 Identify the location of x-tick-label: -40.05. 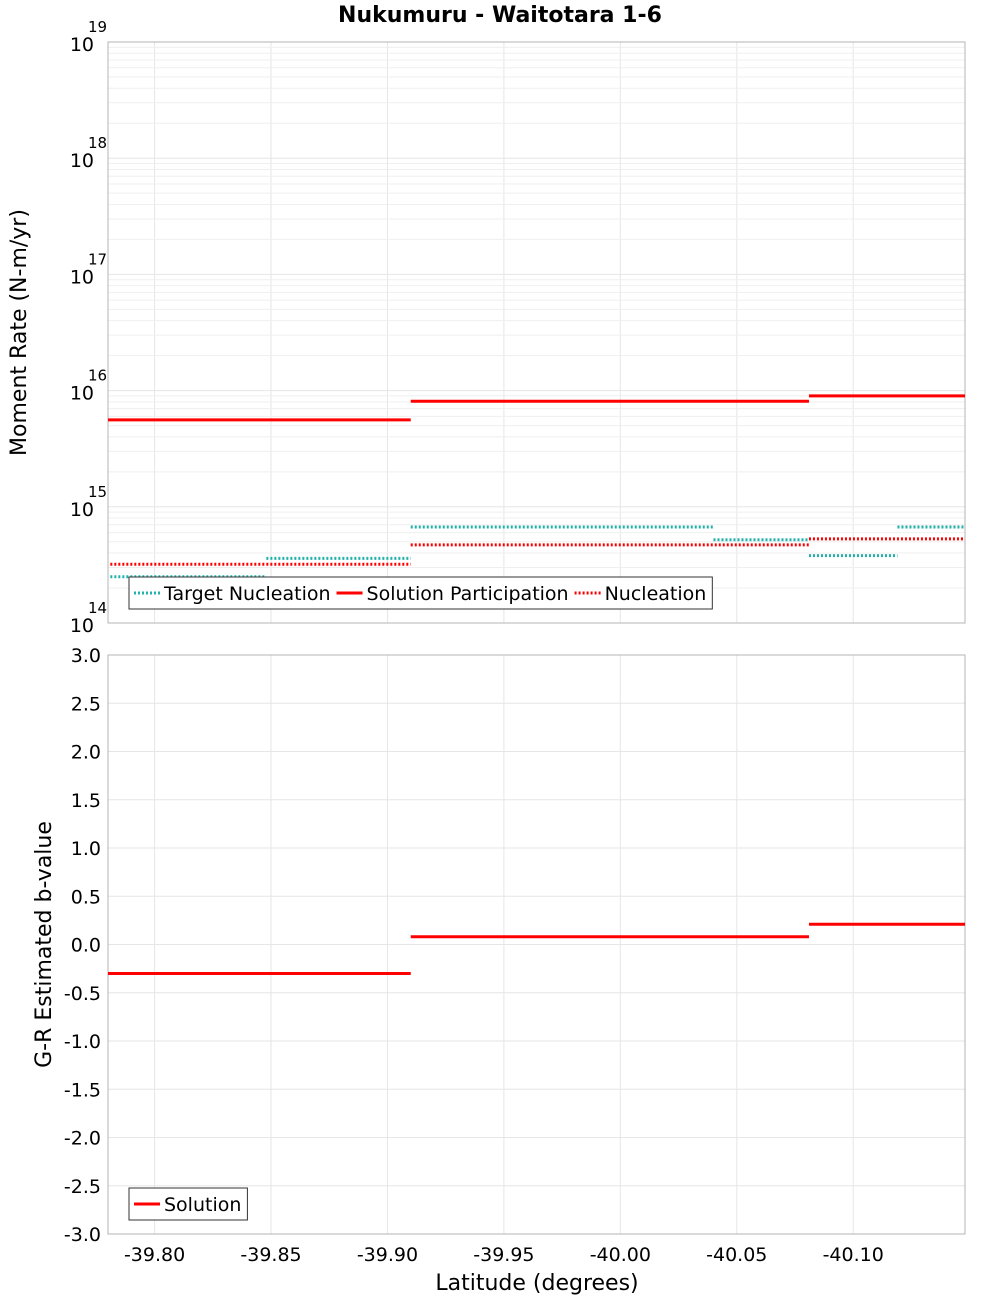
(736, 1255).